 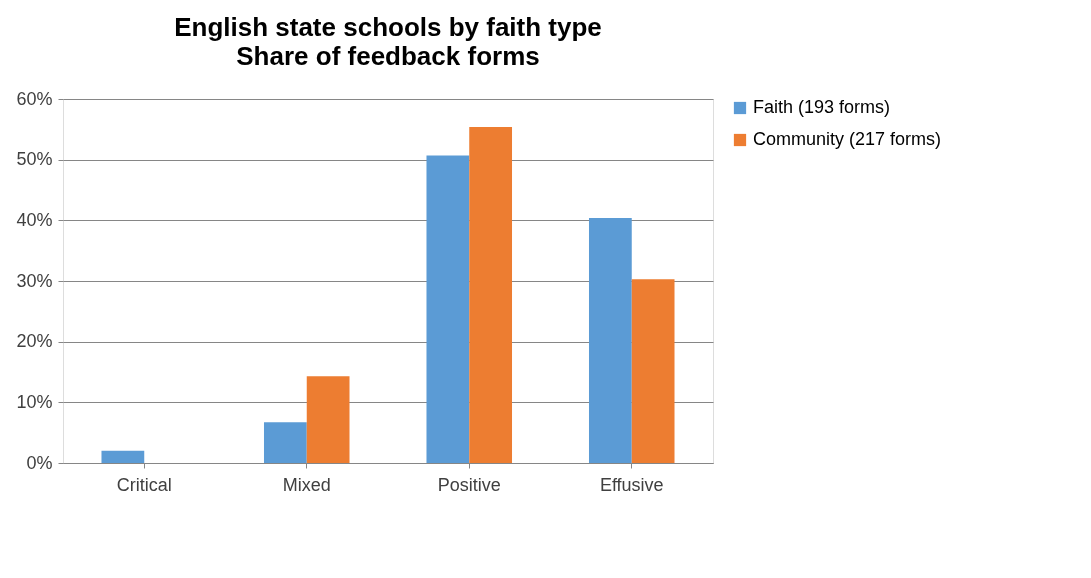 What do you see at coordinates (34, 98) in the screenshot?
I see `y-tick-label: 60%` at bounding box center [34, 98].